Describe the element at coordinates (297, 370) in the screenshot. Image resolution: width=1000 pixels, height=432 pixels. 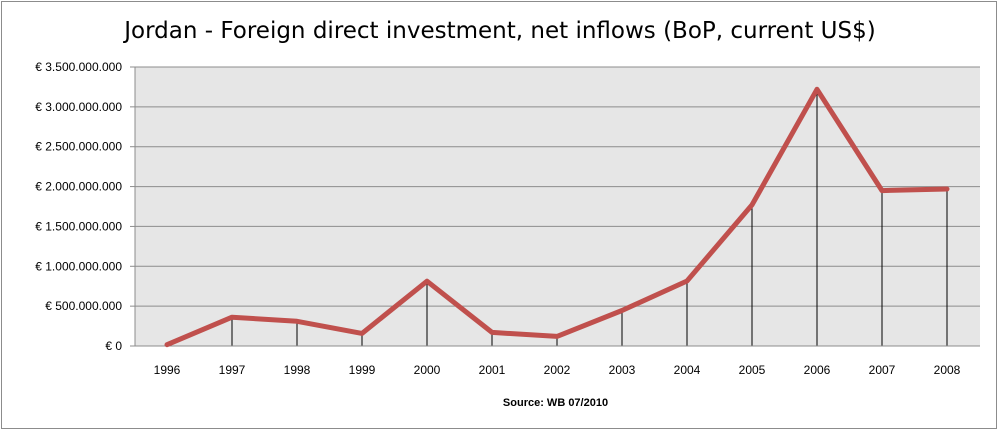
I see `x-tick-label: 1998` at that location.